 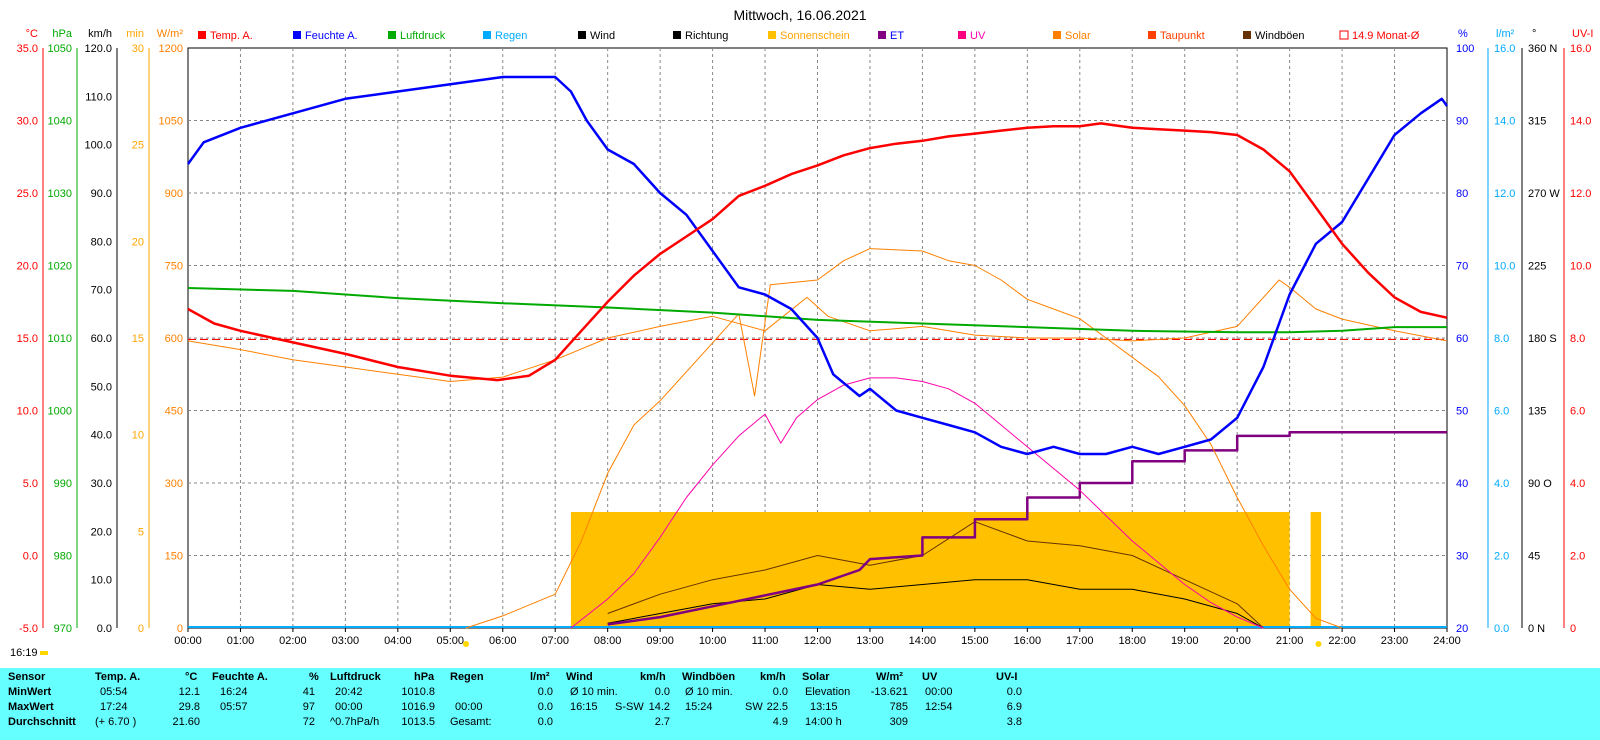 What do you see at coordinates (1182, 36) in the screenshot?
I see `legend-label: Taupunkt` at bounding box center [1182, 36].